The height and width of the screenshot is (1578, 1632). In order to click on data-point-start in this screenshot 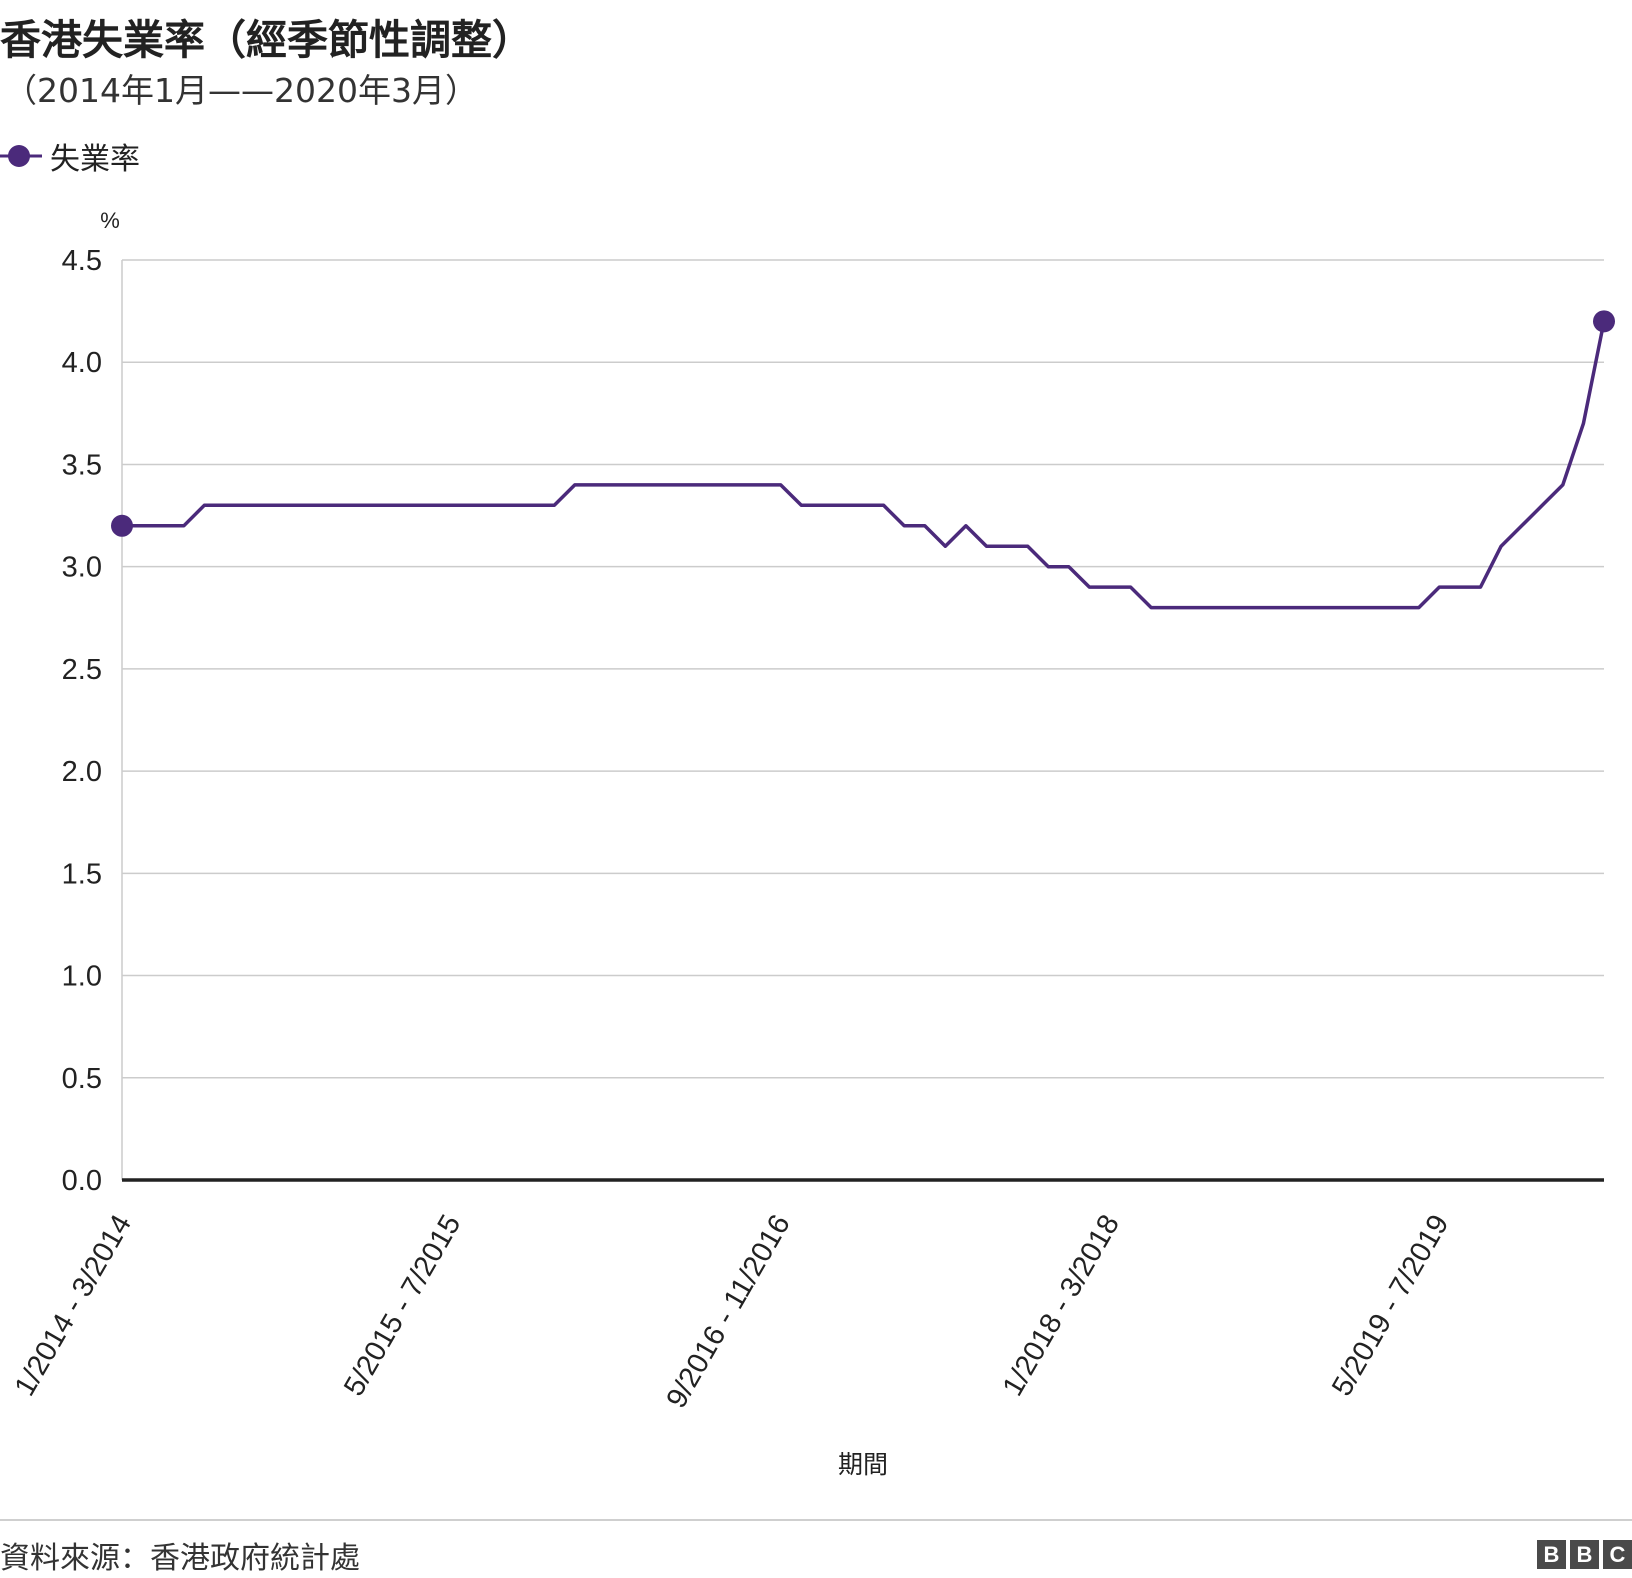, I will do `click(122, 525)`.